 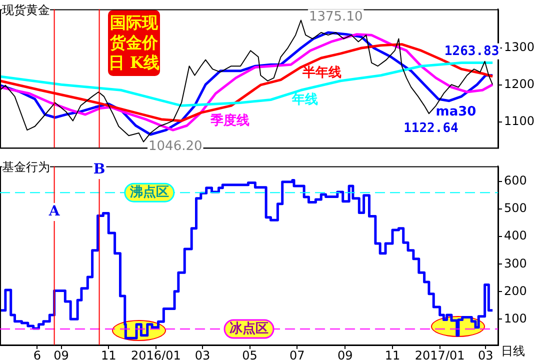 What do you see at coordinates (26, 167) in the screenshot?
I see `y-axis-title: 基金行为` at bounding box center [26, 167].